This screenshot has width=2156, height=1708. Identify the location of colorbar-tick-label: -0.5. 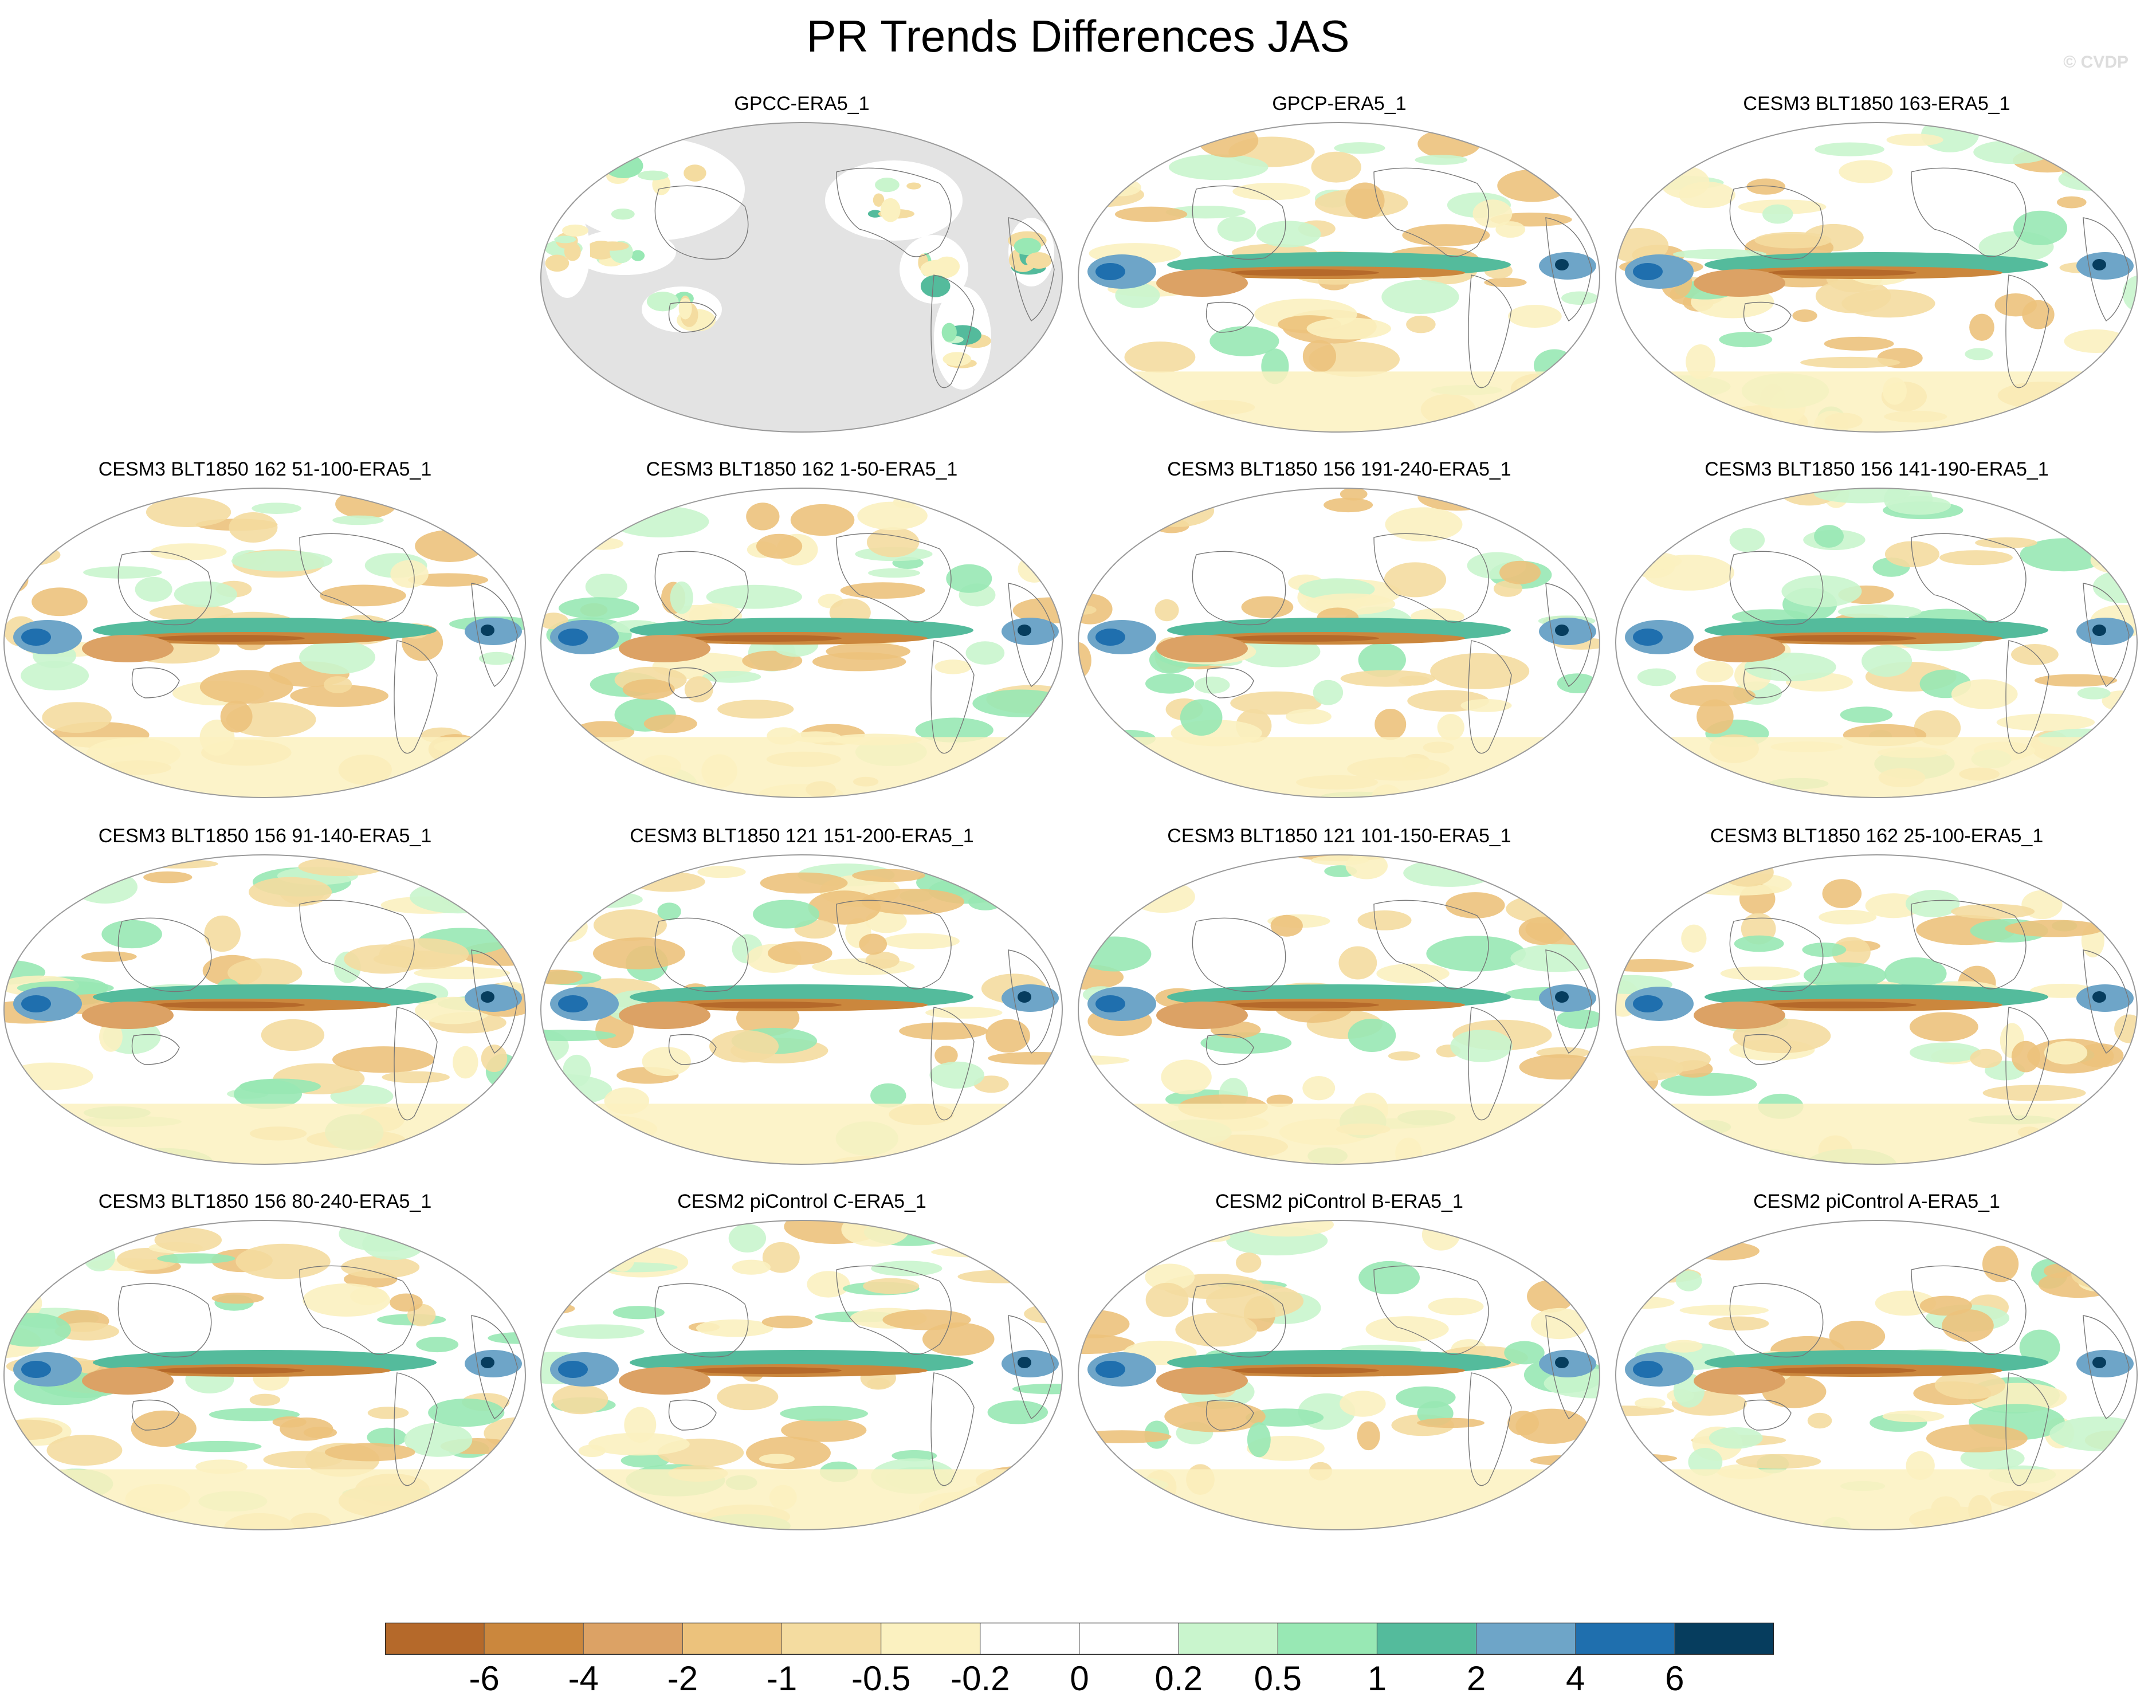
(881, 1678).